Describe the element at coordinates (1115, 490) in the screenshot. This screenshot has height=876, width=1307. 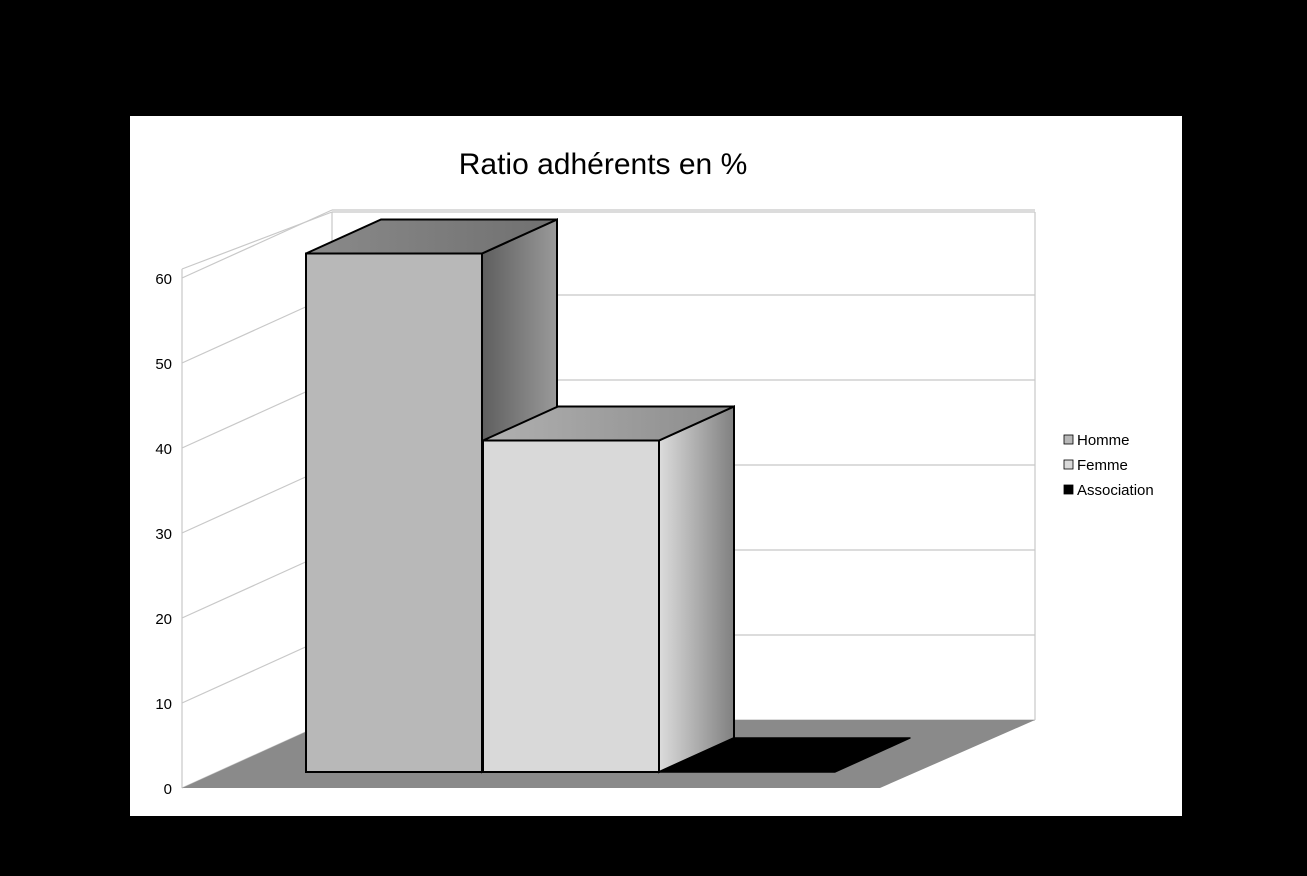
I see `legend-label-association: Association` at that location.